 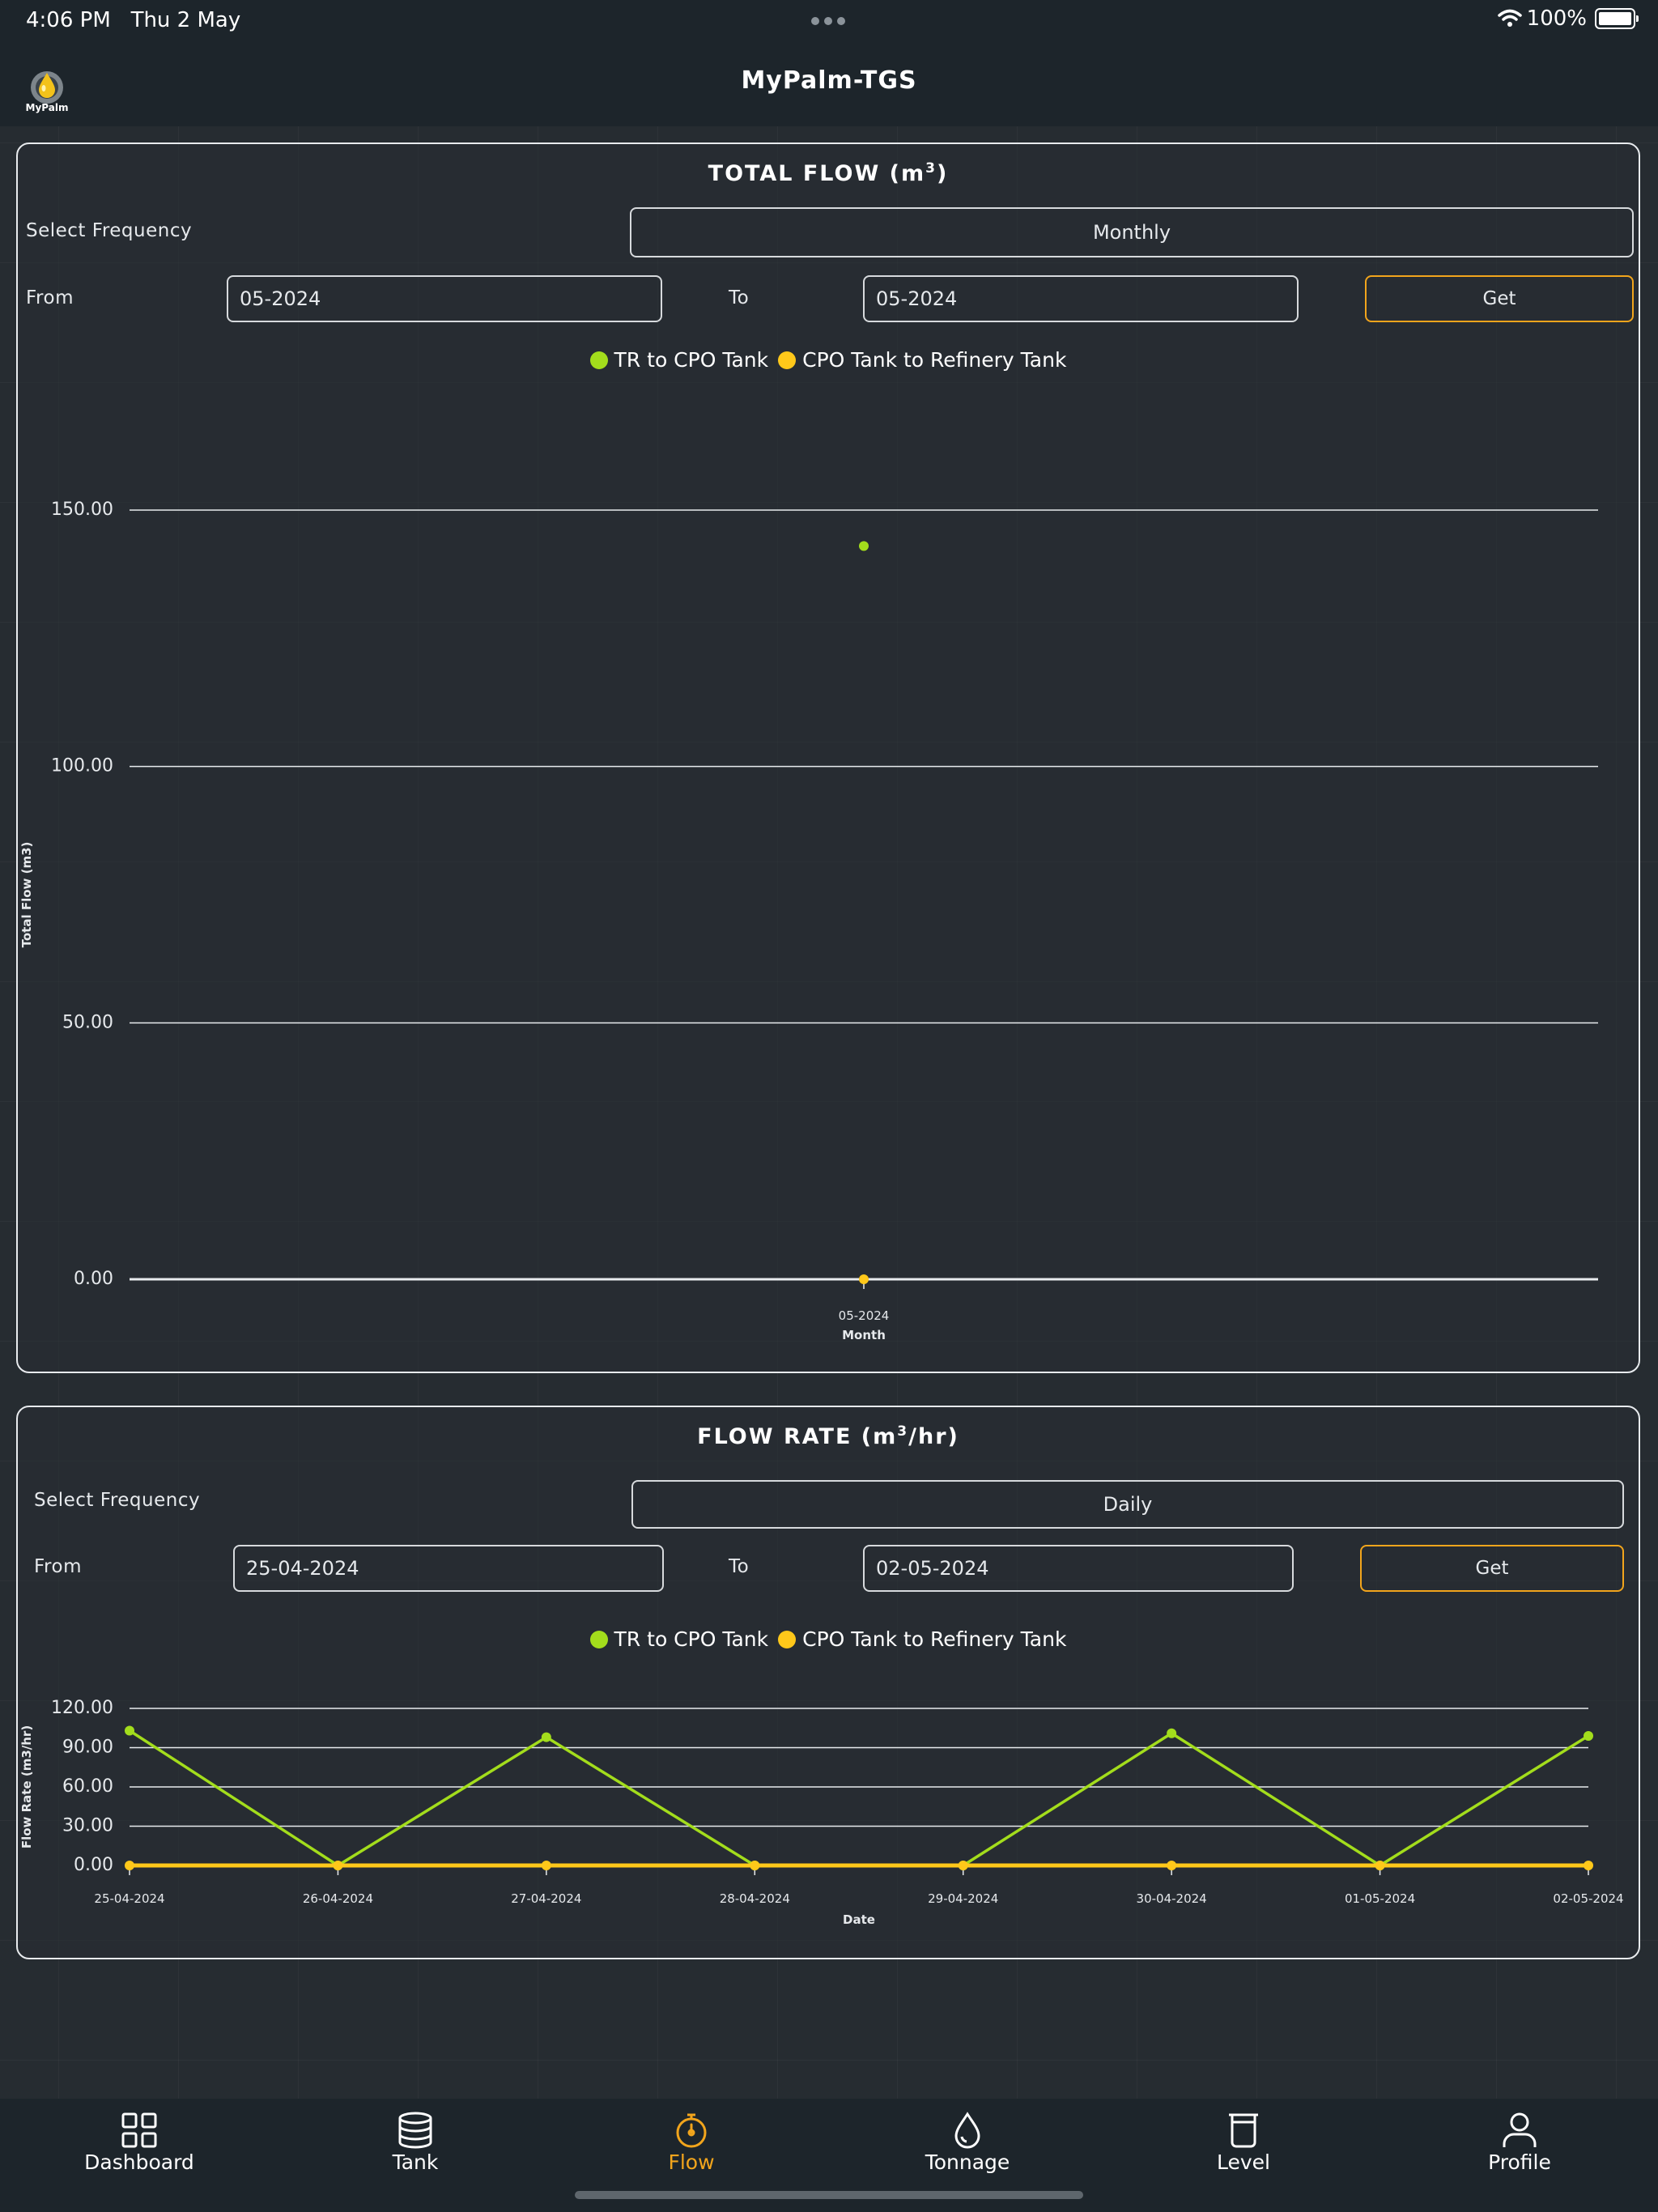 What do you see at coordinates (87, 1826) in the screenshot?
I see `y-tick-label: 30.00` at bounding box center [87, 1826].